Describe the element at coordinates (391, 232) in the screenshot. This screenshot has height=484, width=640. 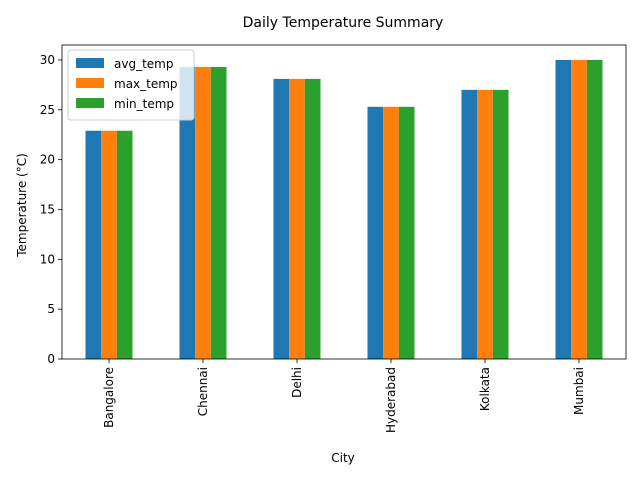
I see `bar-max_temp-hyderabad` at that location.